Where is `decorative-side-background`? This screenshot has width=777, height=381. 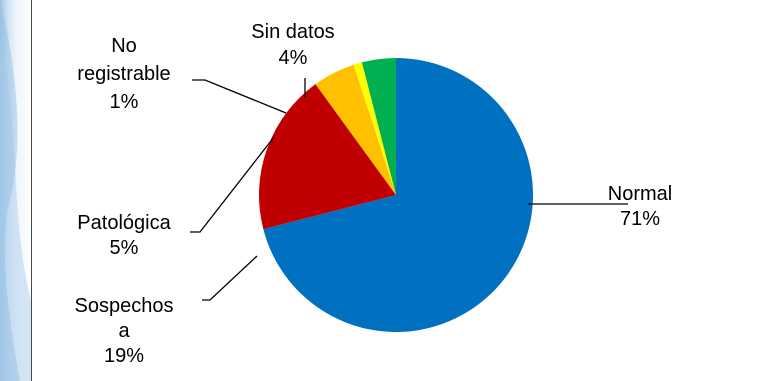
decorative-side-background is located at coordinates (15, 190).